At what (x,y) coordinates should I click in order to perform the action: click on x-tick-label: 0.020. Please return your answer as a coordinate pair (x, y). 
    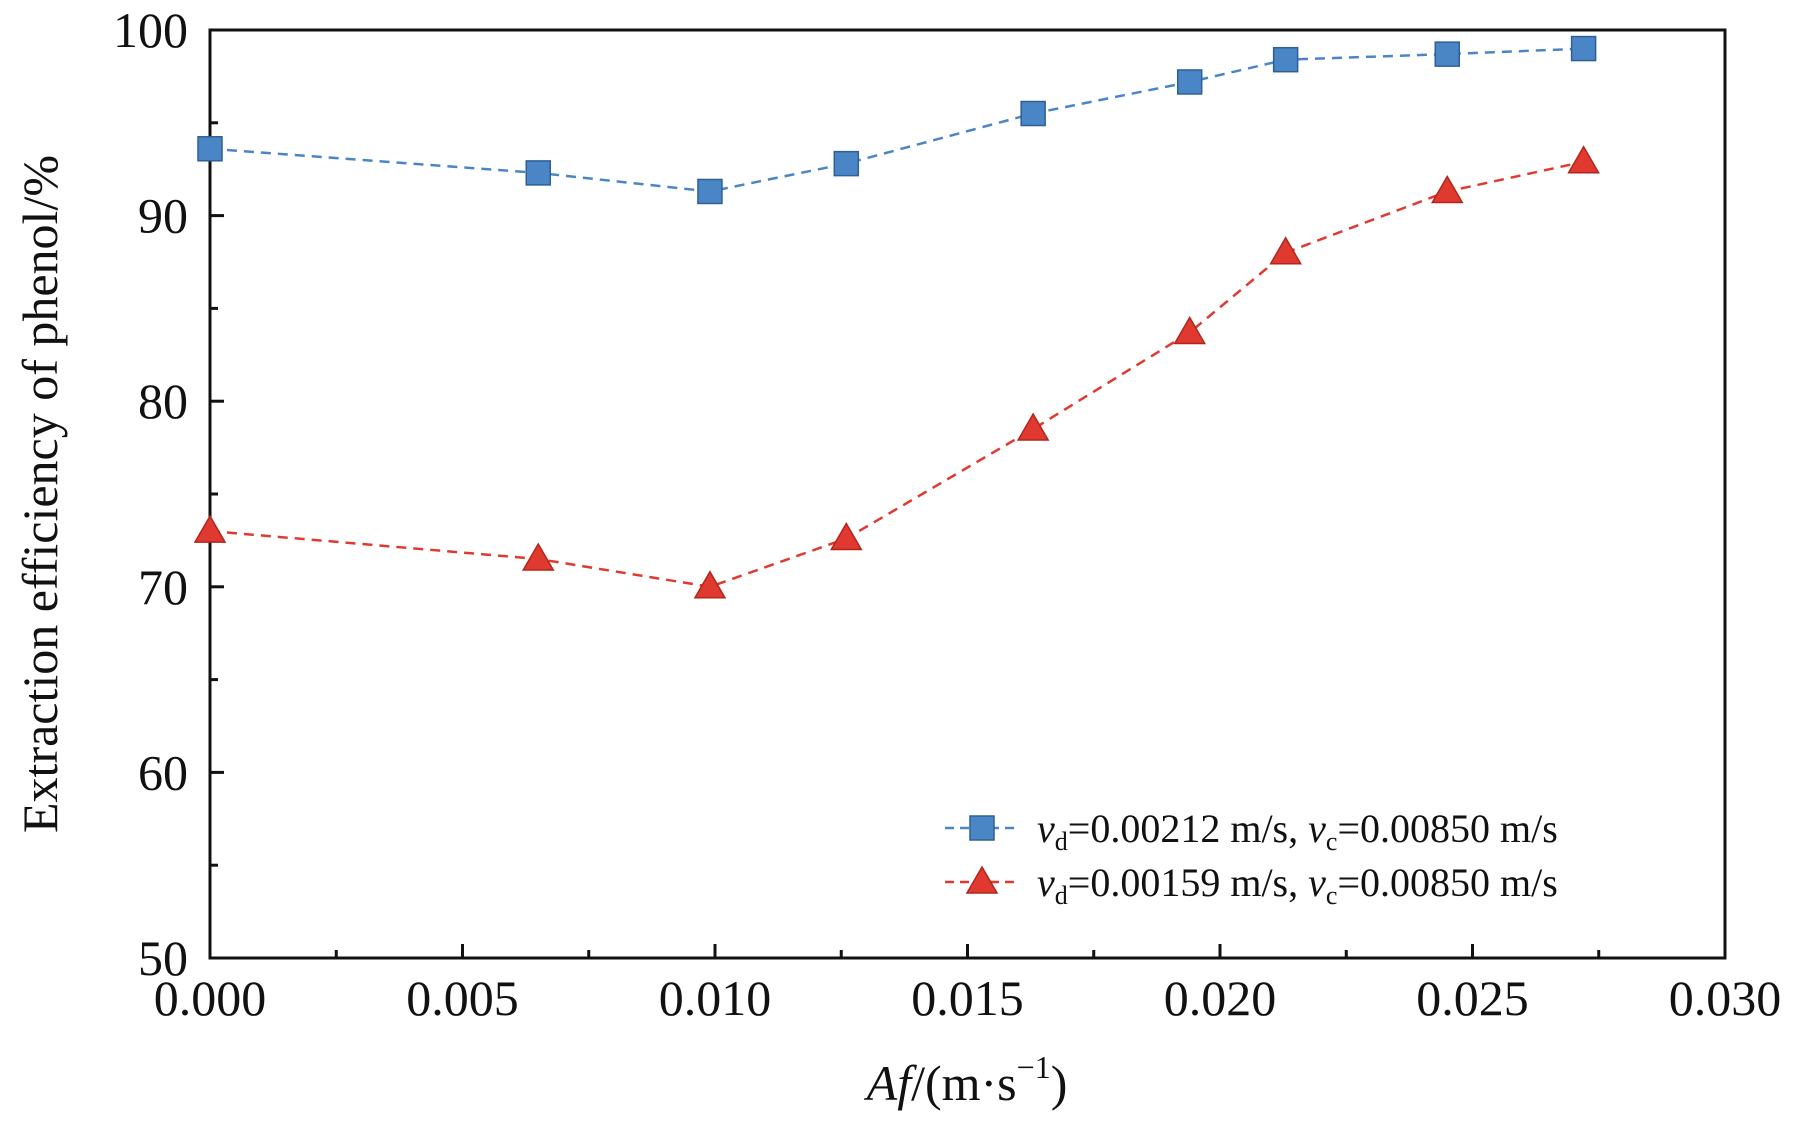
    Looking at the image, I should click on (1220, 998).